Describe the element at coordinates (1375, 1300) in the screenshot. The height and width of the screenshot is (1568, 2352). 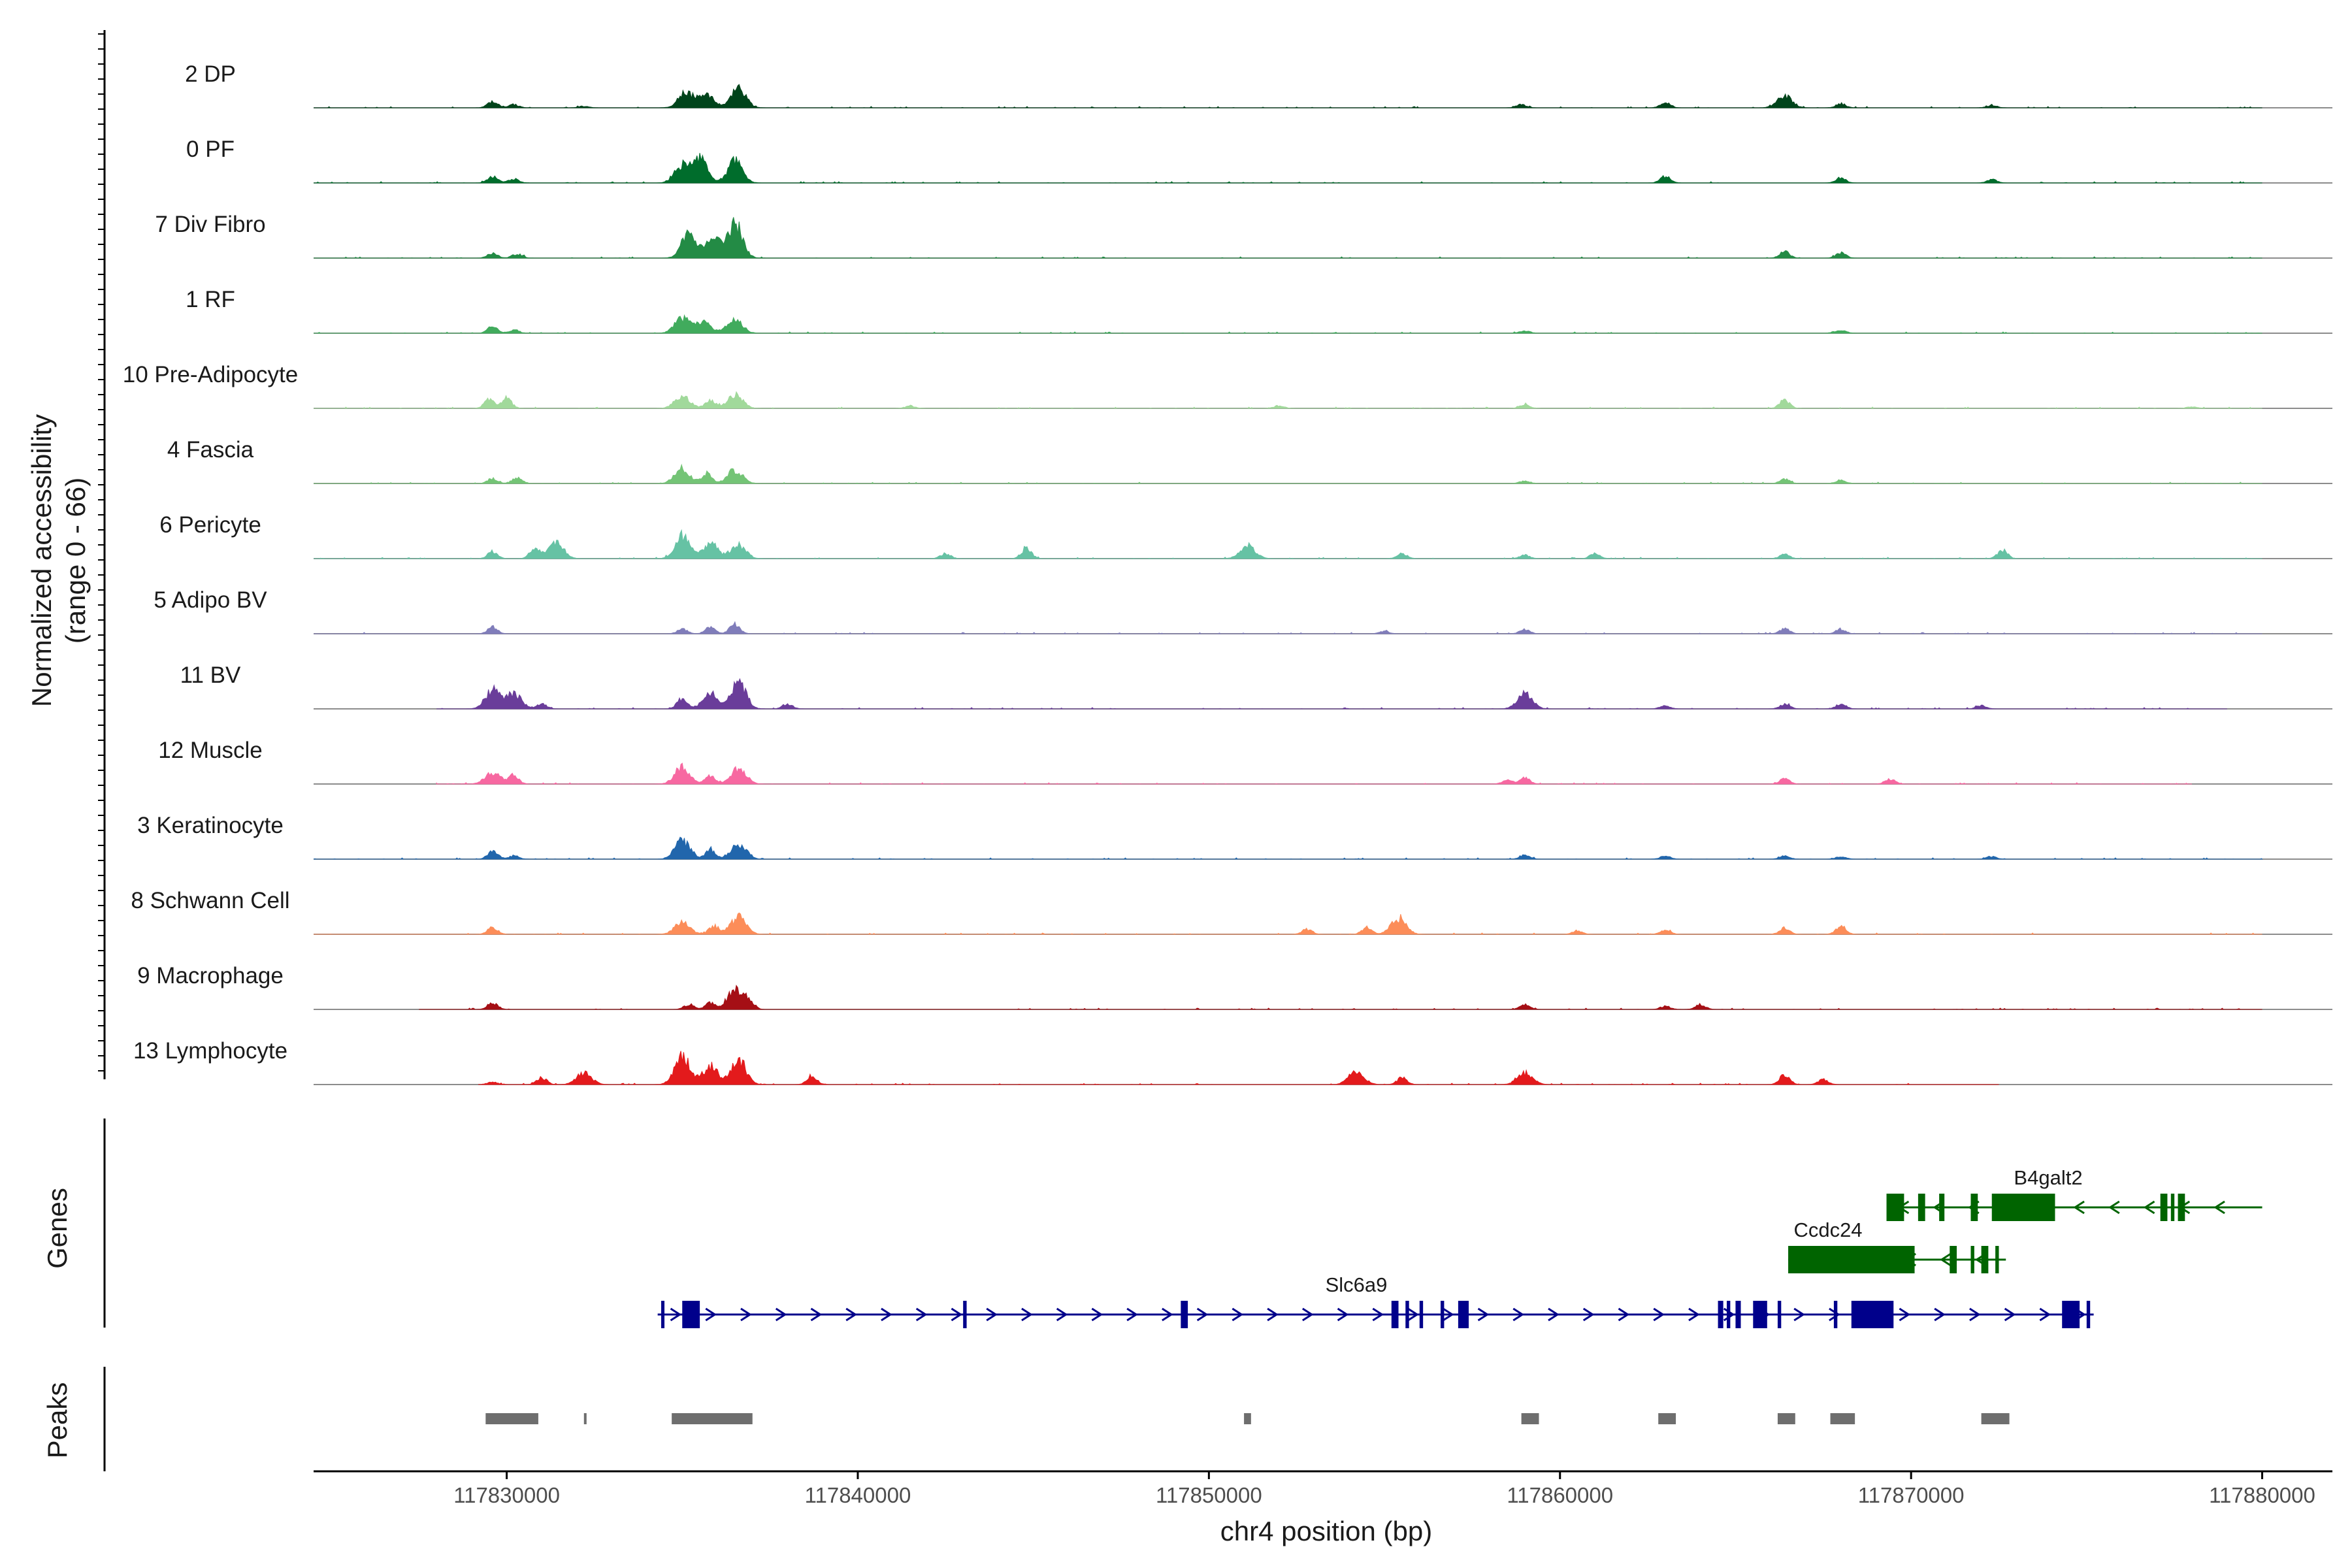
I see `gene-slc6a9: Slc6a9` at that location.